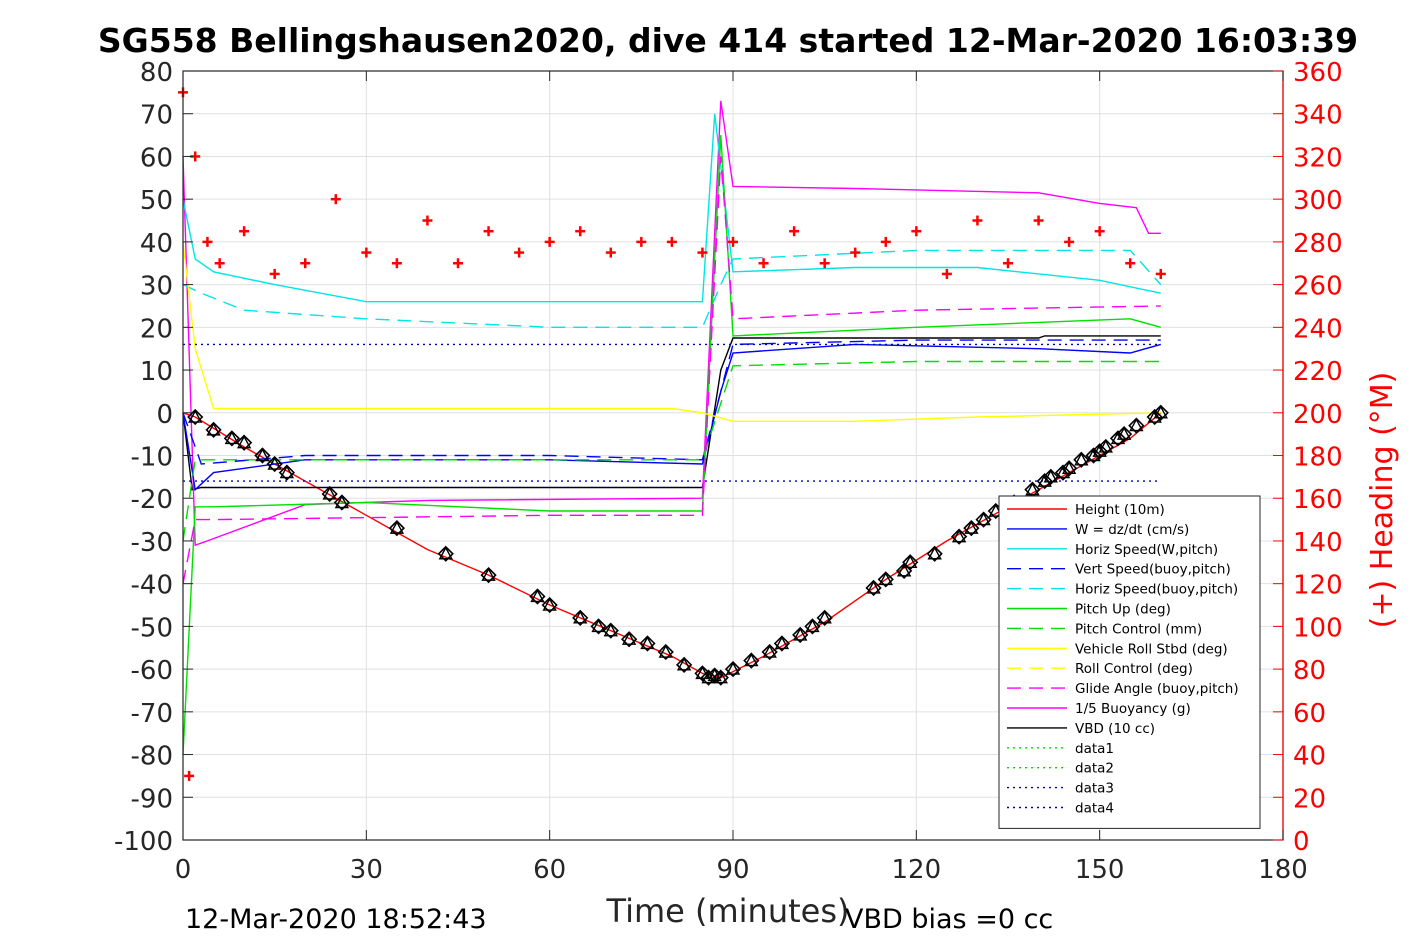 The width and height of the screenshot is (1417, 949). What do you see at coordinates (152, 458) in the screenshot?
I see `y-tick-label-left: -10` at bounding box center [152, 458].